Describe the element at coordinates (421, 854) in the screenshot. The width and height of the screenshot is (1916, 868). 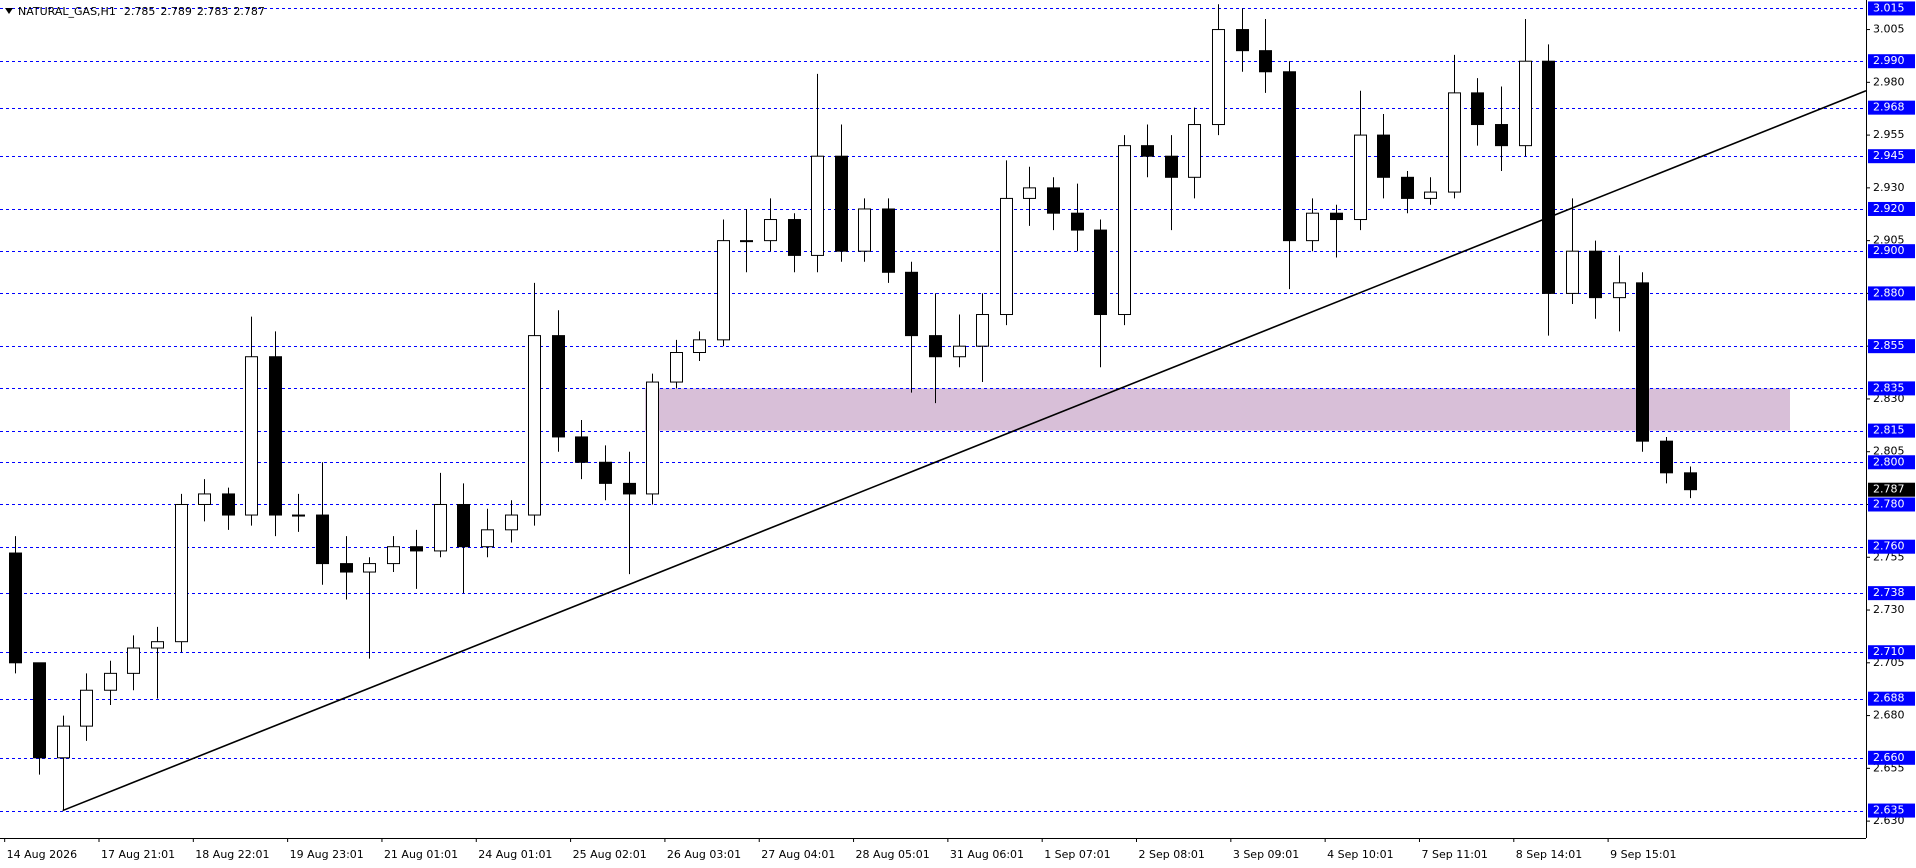
I see `x-tick-label: 21 Aug 01:01` at that location.